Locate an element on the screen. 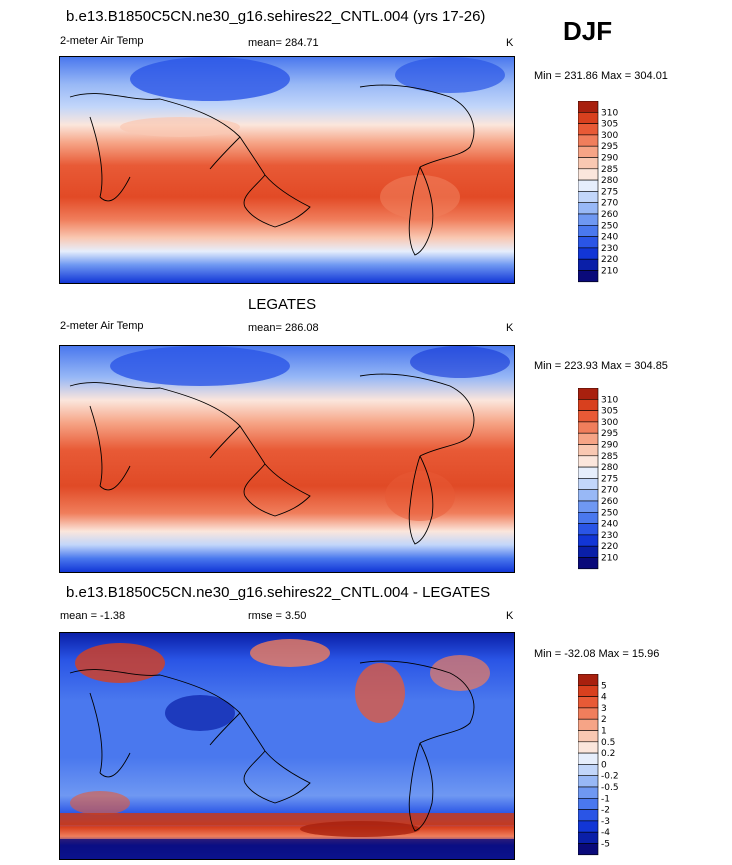 This screenshot has width=732, height=865. colorbar-tick-label: 300 is located at coordinates (609, 136).